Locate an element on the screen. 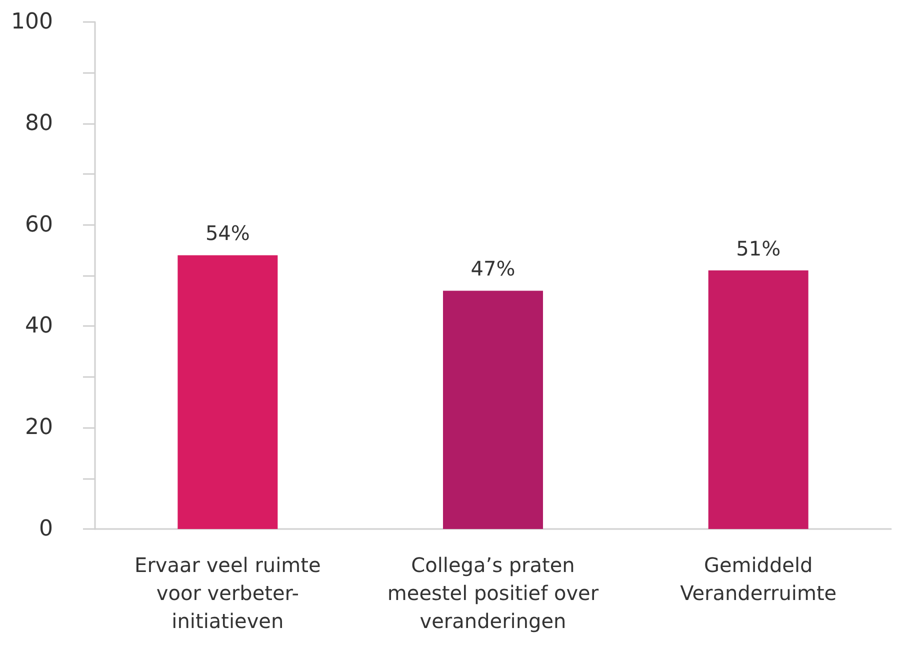 The image size is (901, 645). data-label: 54% is located at coordinates (227, 233).